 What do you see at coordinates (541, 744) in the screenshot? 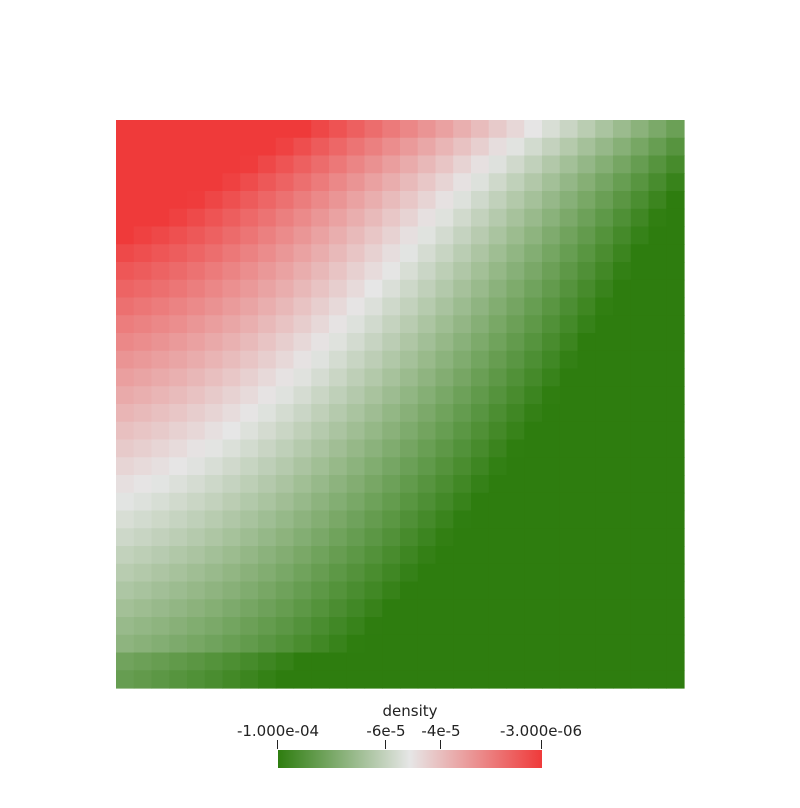
I see `colorbar-tick-mark` at bounding box center [541, 744].